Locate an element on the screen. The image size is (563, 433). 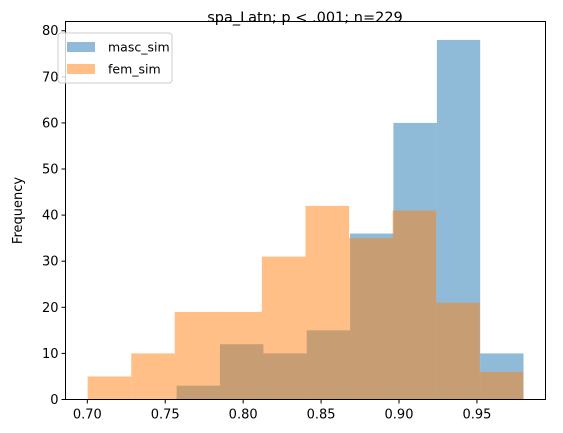
y-tick-label: 20 is located at coordinates (50, 308).